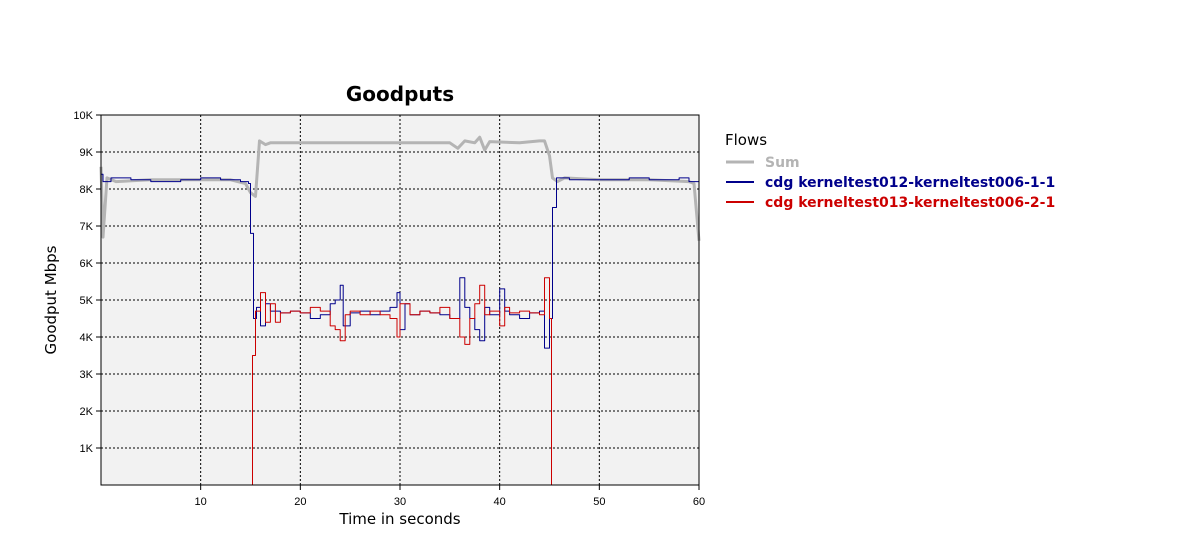 This screenshot has width=1200, height=550. What do you see at coordinates (87, 227) in the screenshot?
I see `y-tick-label: 7K` at bounding box center [87, 227].